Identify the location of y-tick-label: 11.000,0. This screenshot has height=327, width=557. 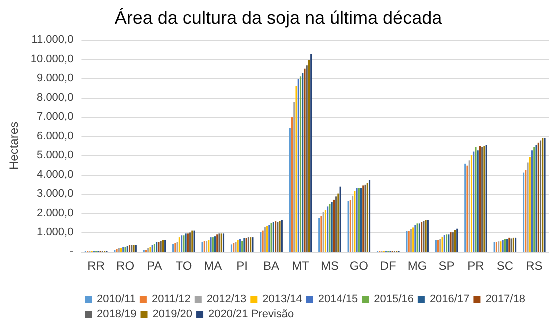
(53, 40).